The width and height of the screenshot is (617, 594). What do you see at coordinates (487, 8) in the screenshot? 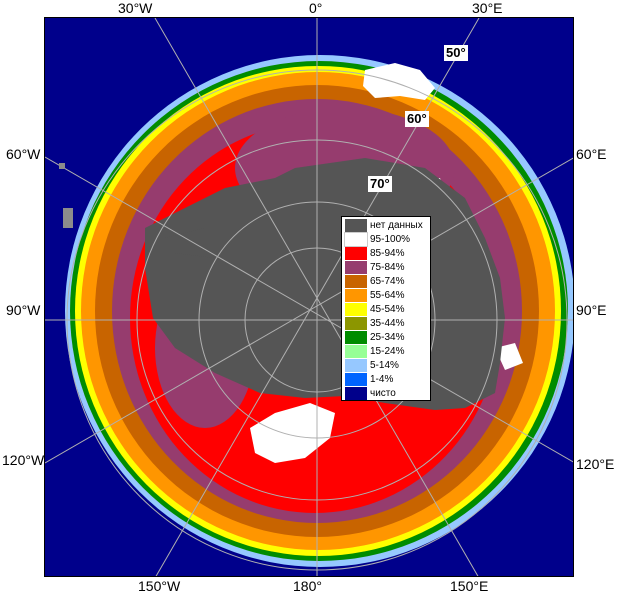
I see `lon-label-top-30e: 30°E` at bounding box center [487, 8].